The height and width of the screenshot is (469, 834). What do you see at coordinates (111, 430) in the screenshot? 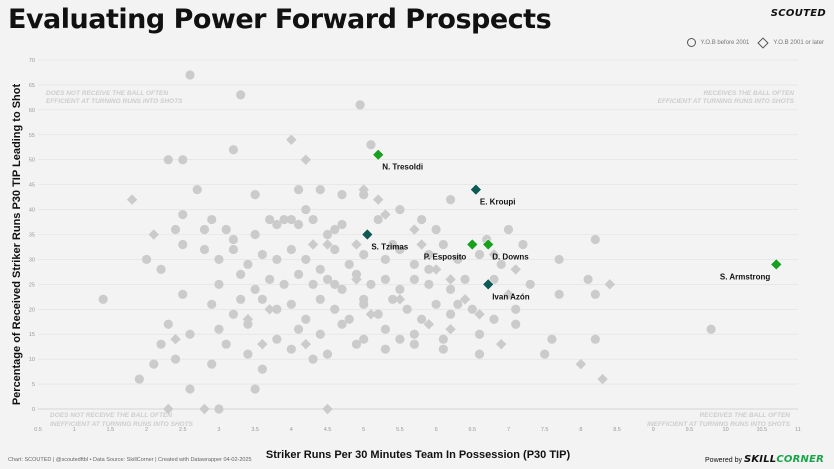
I see `x-tick-label: 1.5` at bounding box center [111, 430].